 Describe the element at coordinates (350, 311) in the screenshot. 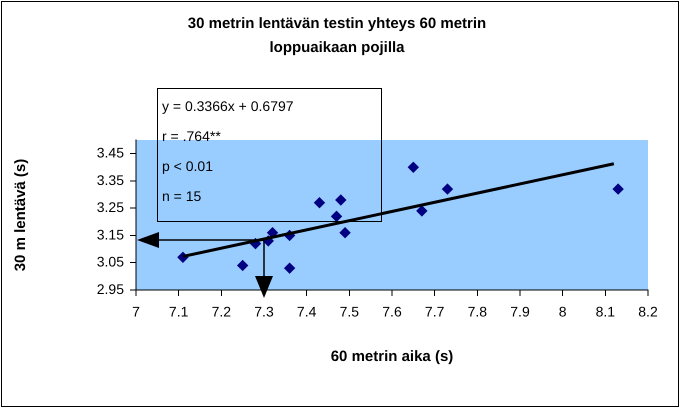

I see `x-tick-label: 7.5` at that location.